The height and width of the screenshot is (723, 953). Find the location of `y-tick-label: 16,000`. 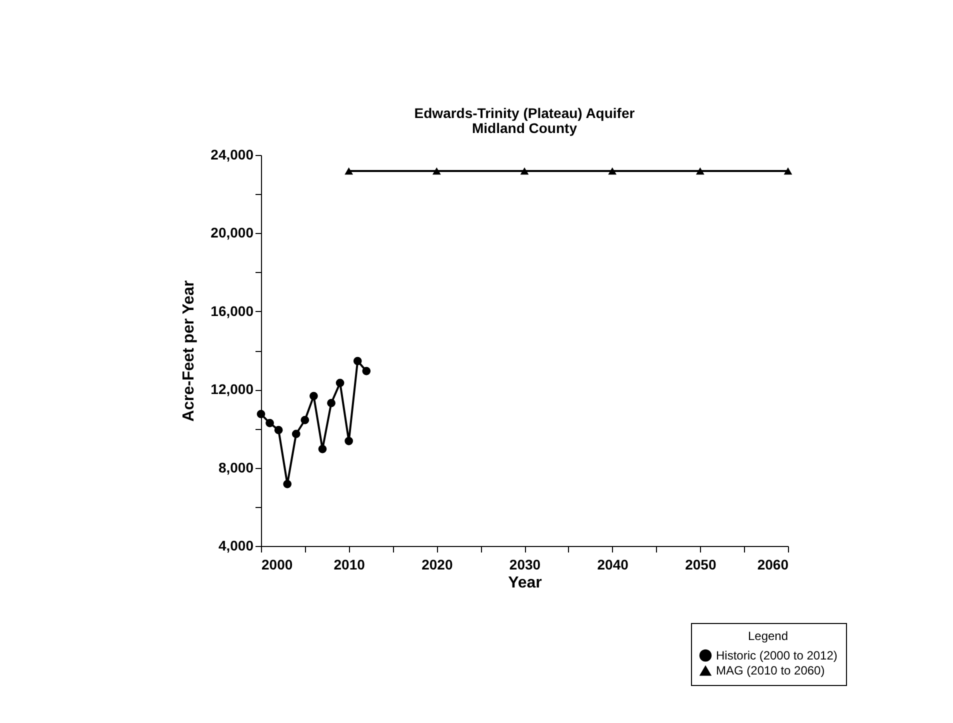

y-tick-label: 16,000 is located at coordinates (232, 310).